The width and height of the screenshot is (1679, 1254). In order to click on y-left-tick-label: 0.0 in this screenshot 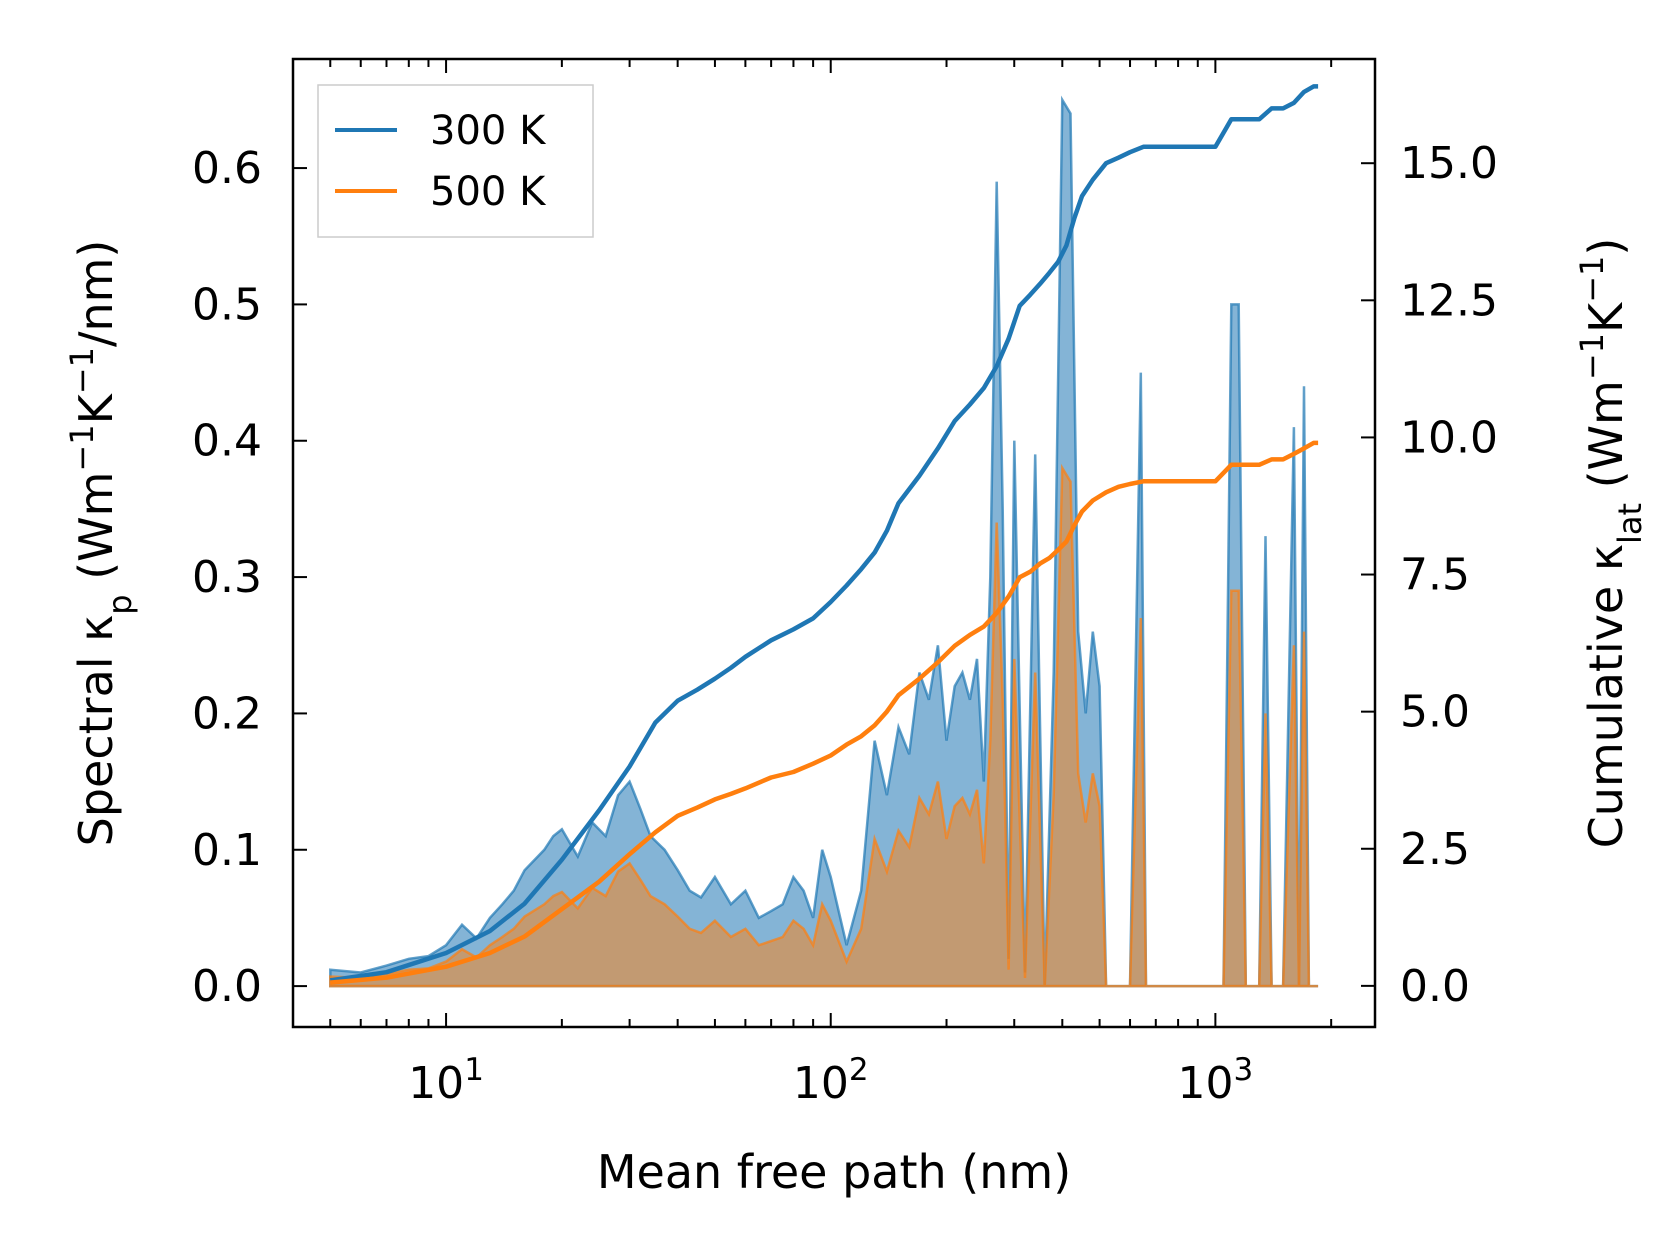, I will do `click(227, 986)`.